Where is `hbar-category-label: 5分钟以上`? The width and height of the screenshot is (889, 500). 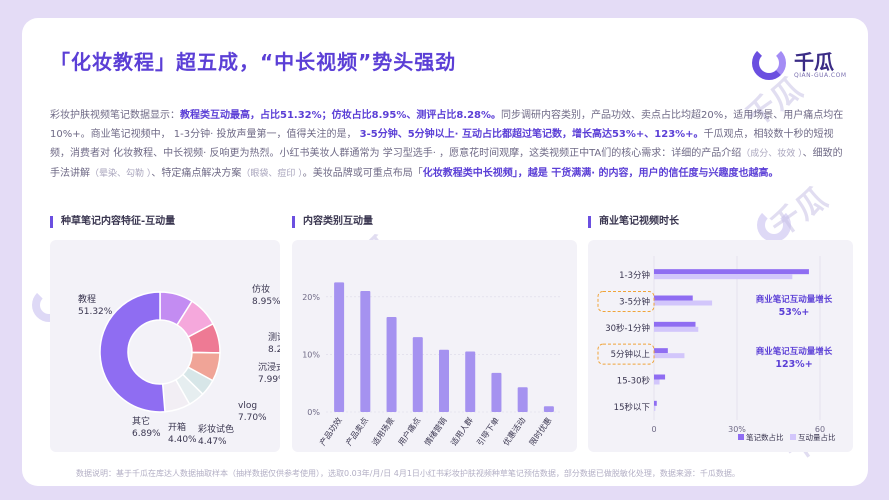
hbar-category-label: 5分钟以上 is located at coordinates (631, 354).